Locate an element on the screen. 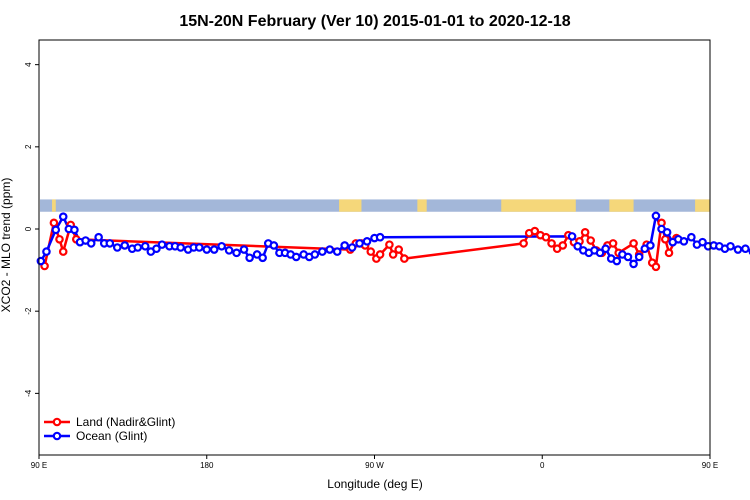  x-axis-label: Longitude (deg E) is located at coordinates (374, 484).